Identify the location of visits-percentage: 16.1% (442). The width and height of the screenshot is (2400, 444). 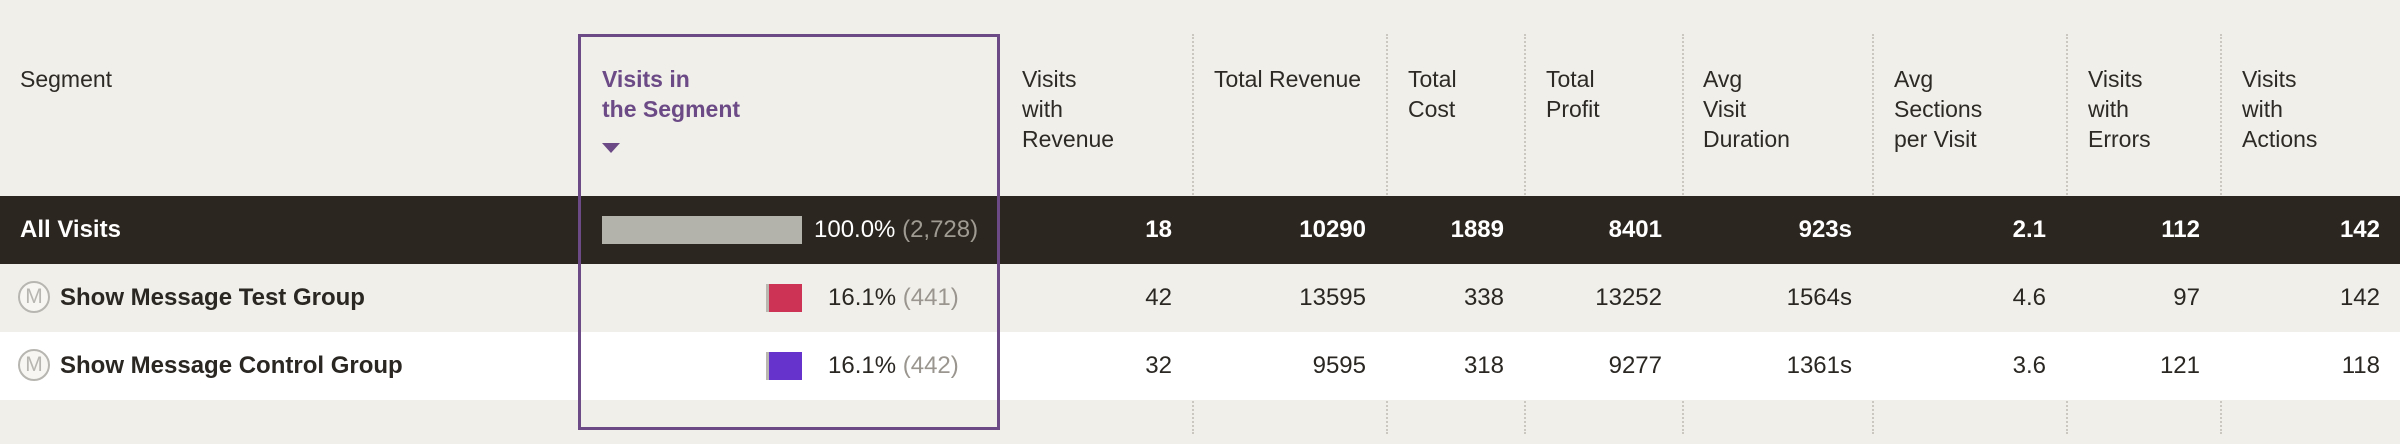
(893, 365).